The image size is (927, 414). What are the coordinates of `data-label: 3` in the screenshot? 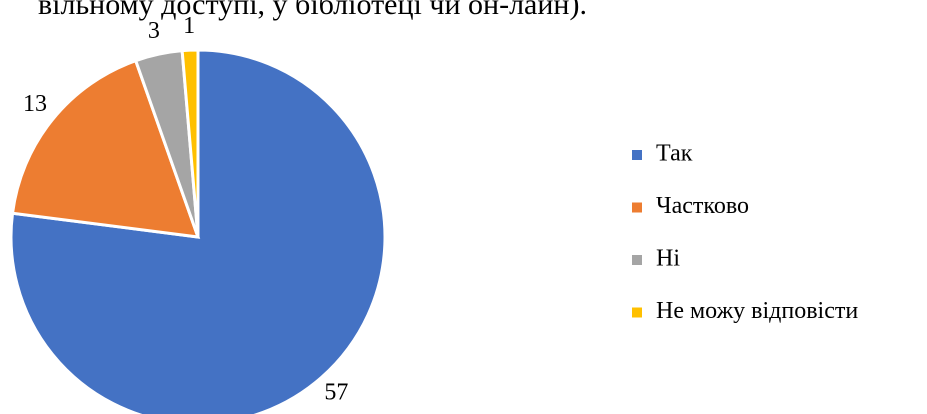 It's located at (154, 31).